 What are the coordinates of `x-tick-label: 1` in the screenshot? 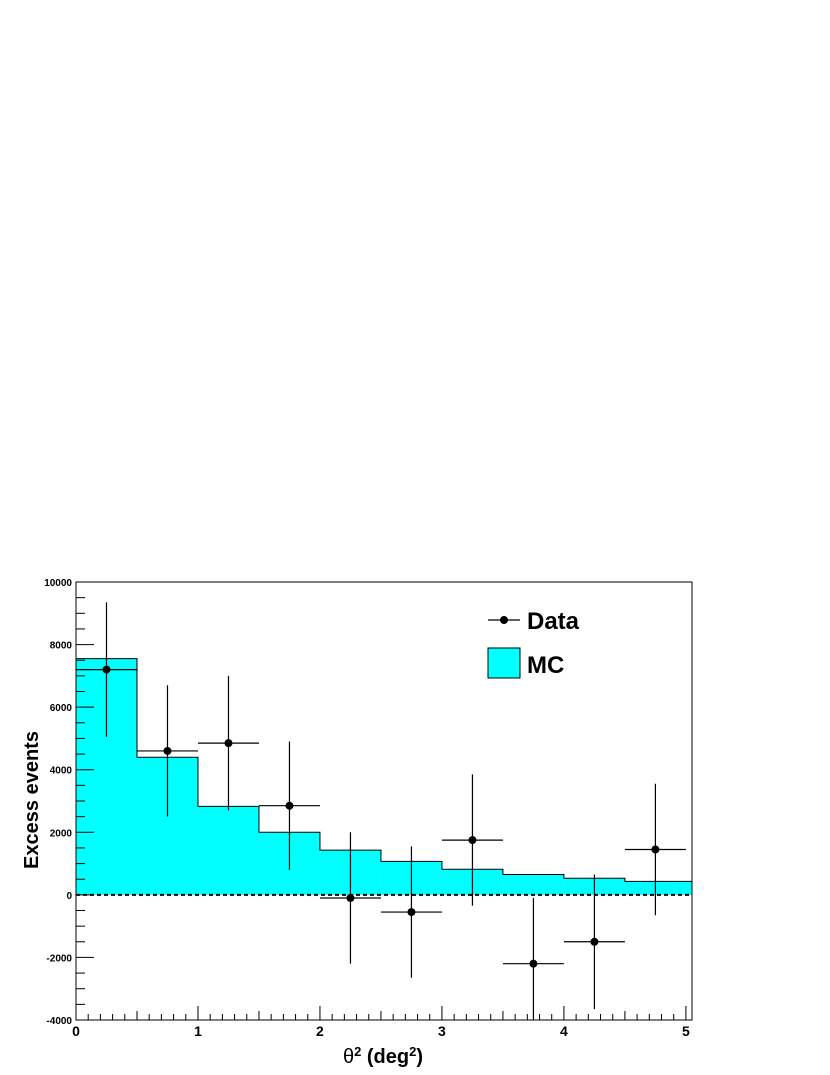 It's located at (198, 1031).